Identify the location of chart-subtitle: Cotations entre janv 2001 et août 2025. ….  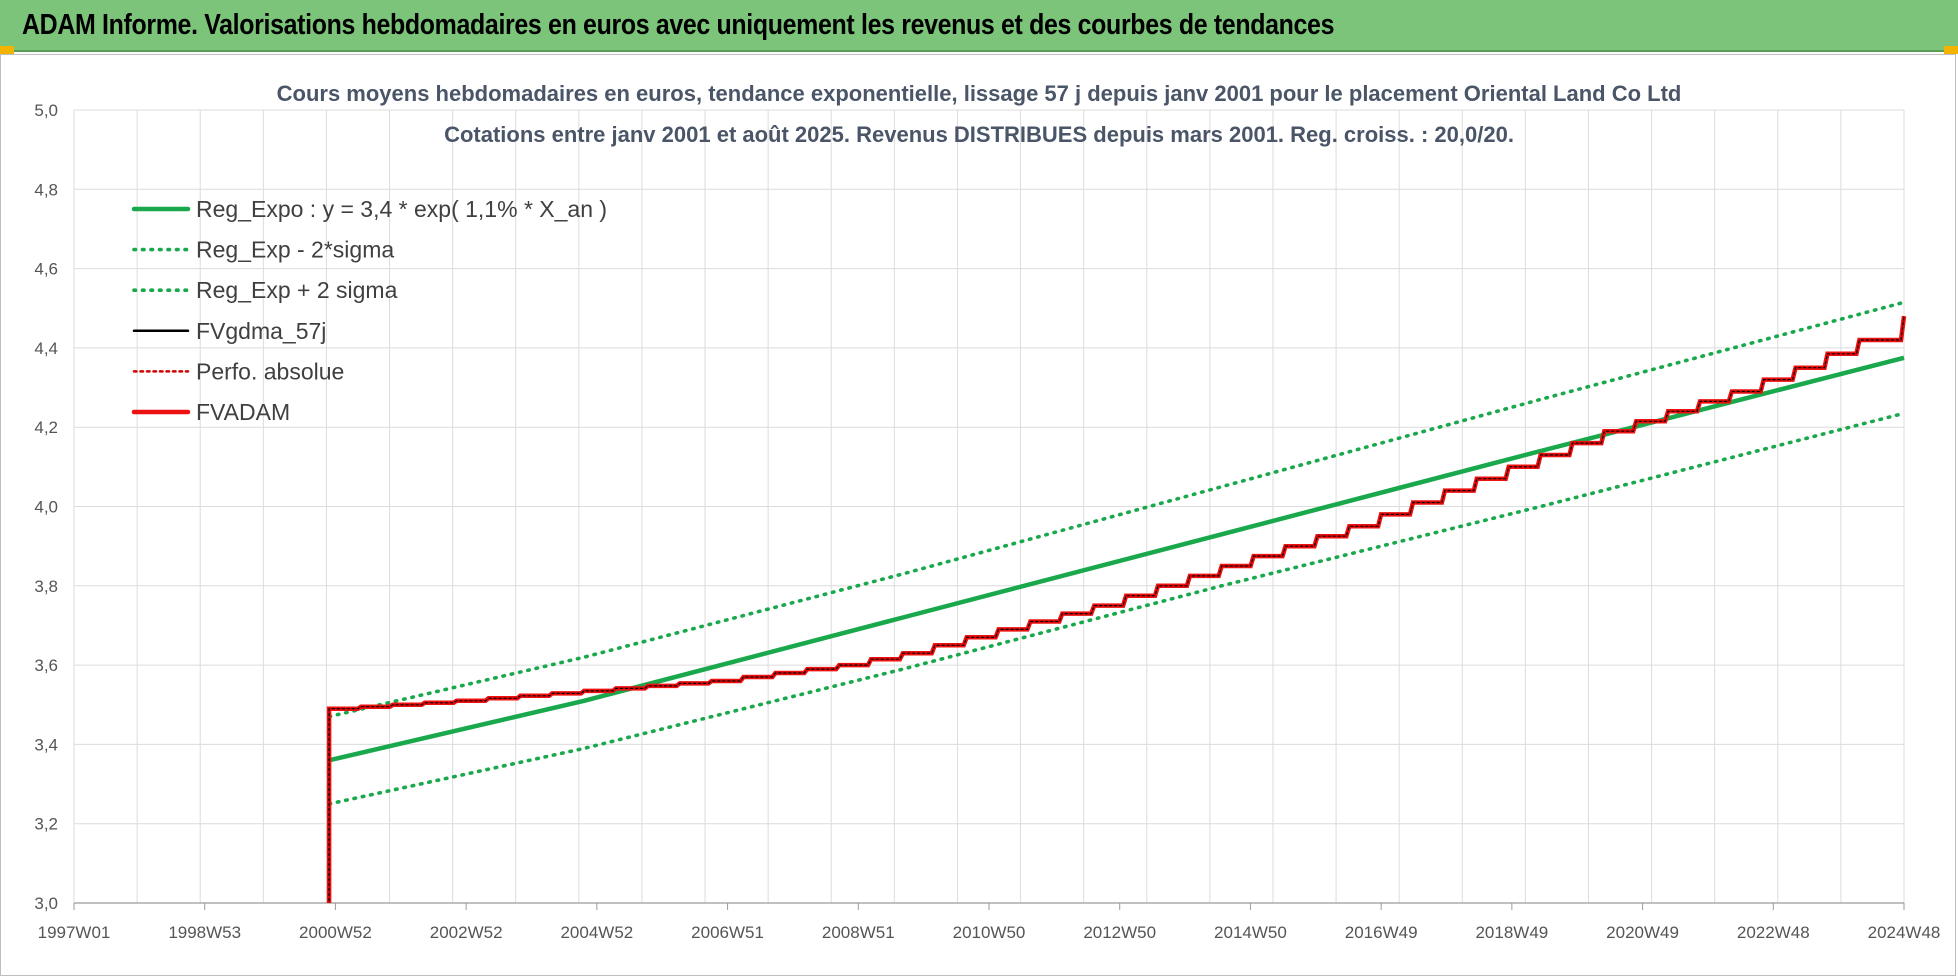
(979, 134).